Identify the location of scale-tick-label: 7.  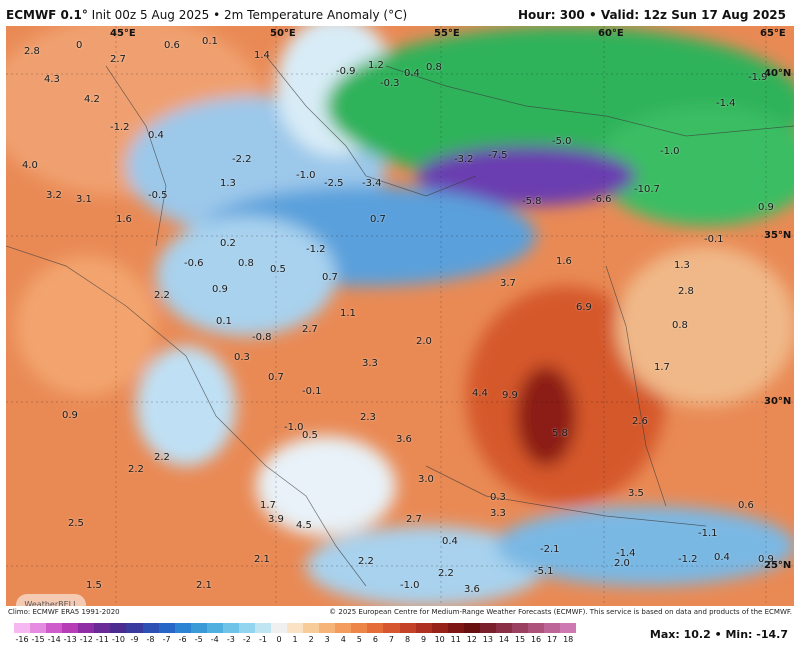
(391, 639).